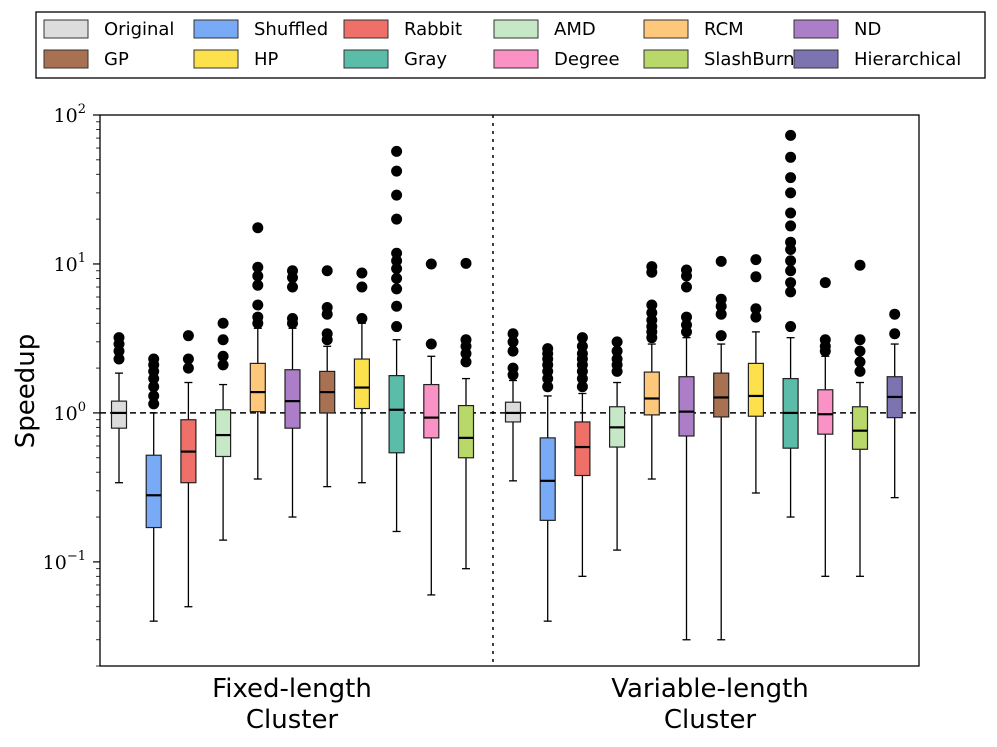  What do you see at coordinates (587, 59) in the screenshot?
I see `legend-label-degree: Degree` at bounding box center [587, 59].